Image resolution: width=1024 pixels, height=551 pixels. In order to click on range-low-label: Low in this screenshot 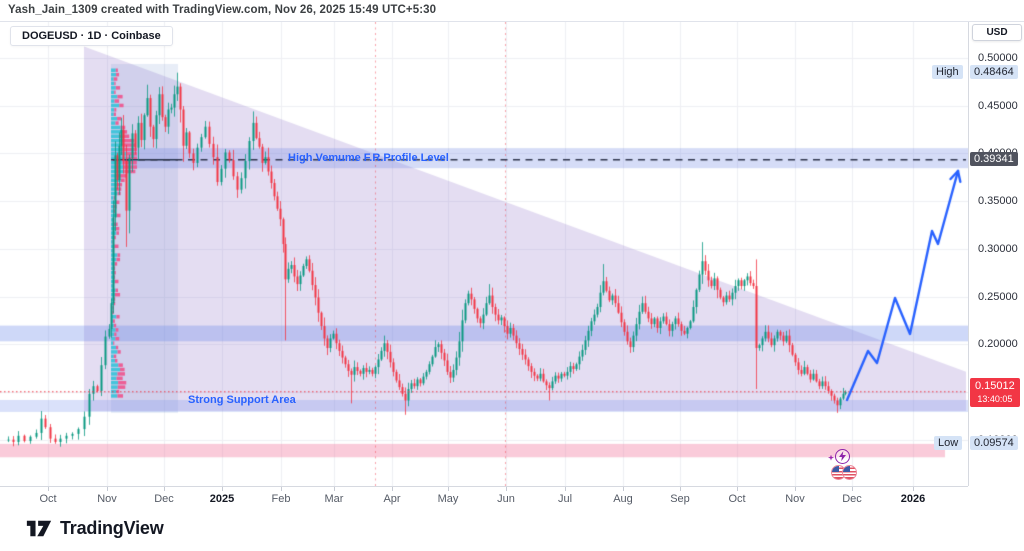, I will do `click(948, 442)`.